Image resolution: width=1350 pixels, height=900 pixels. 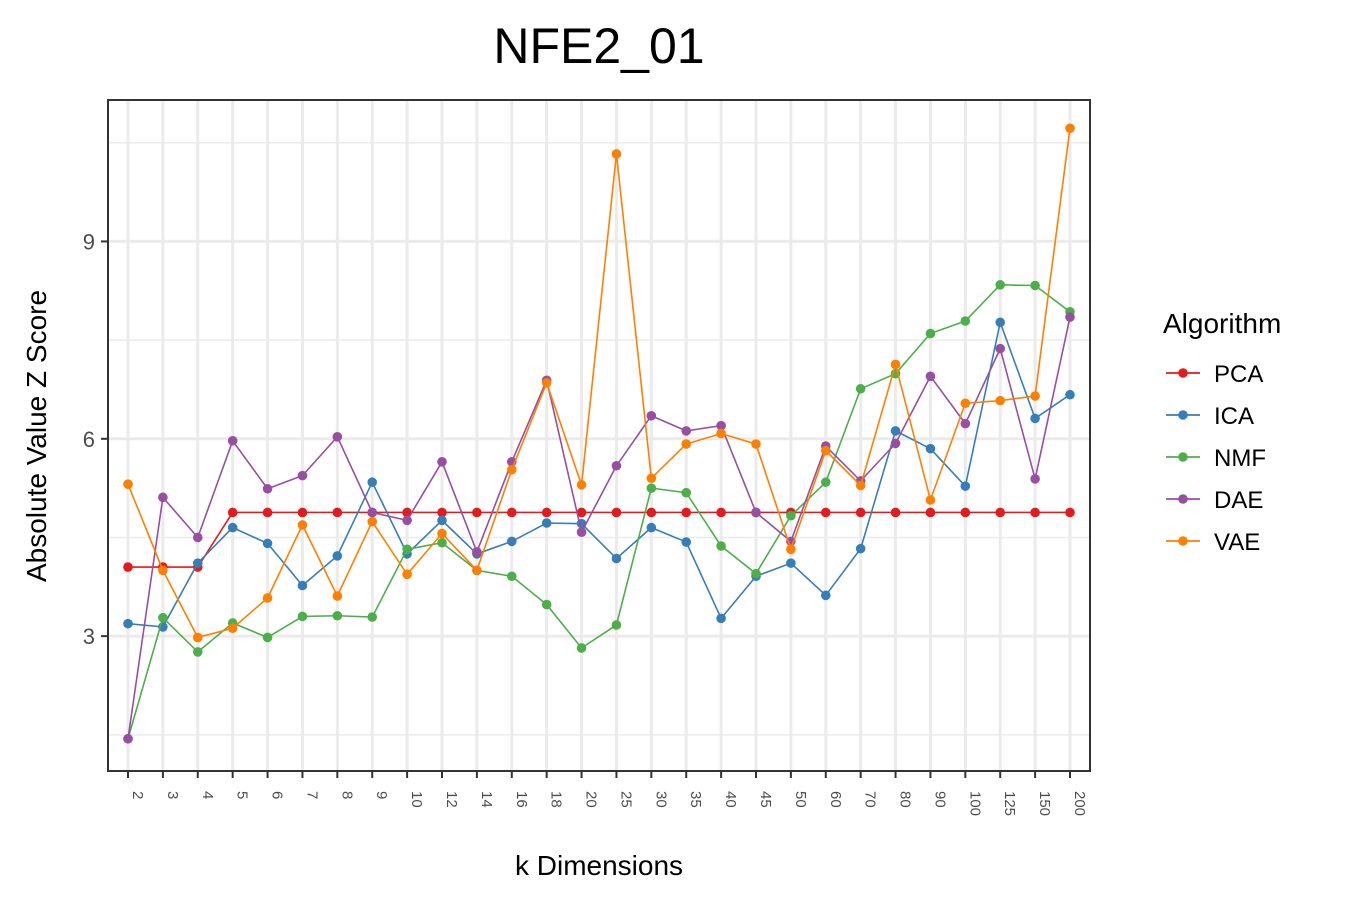 I want to click on y-tick-label: 6, so click(x=89, y=439).